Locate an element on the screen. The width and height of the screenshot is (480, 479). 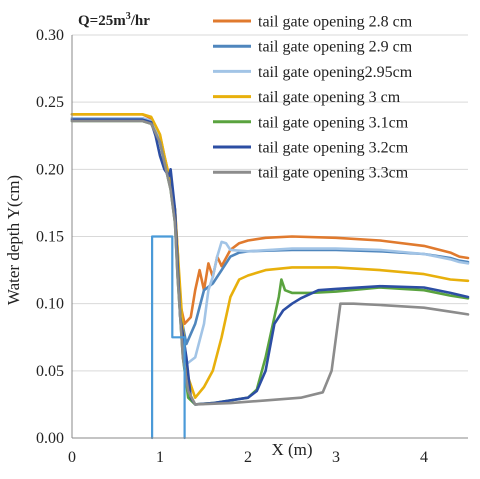
y-tick-label: 0.05 is located at coordinates (50, 371).